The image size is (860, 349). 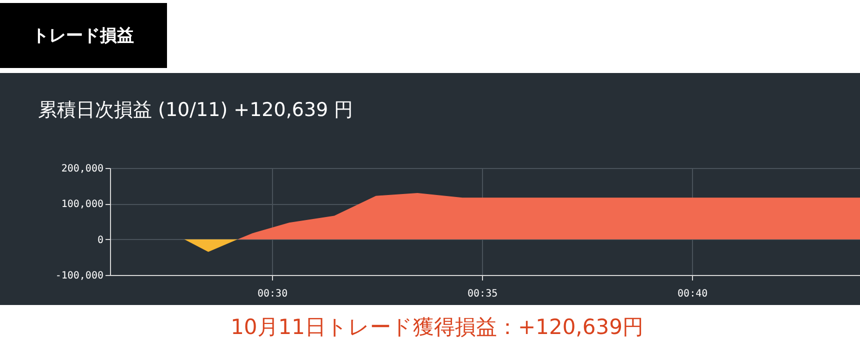 What do you see at coordinates (82, 169) in the screenshot?
I see `y-tick-label: 200,000` at bounding box center [82, 169].